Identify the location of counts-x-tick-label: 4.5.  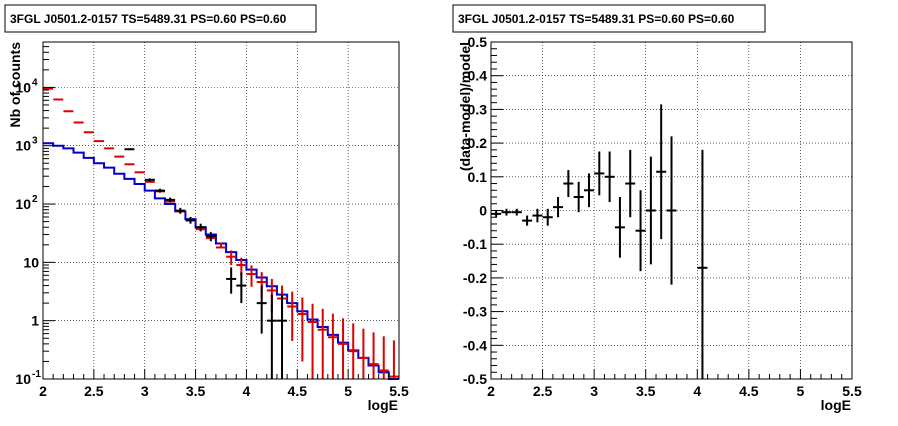
(298, 391).